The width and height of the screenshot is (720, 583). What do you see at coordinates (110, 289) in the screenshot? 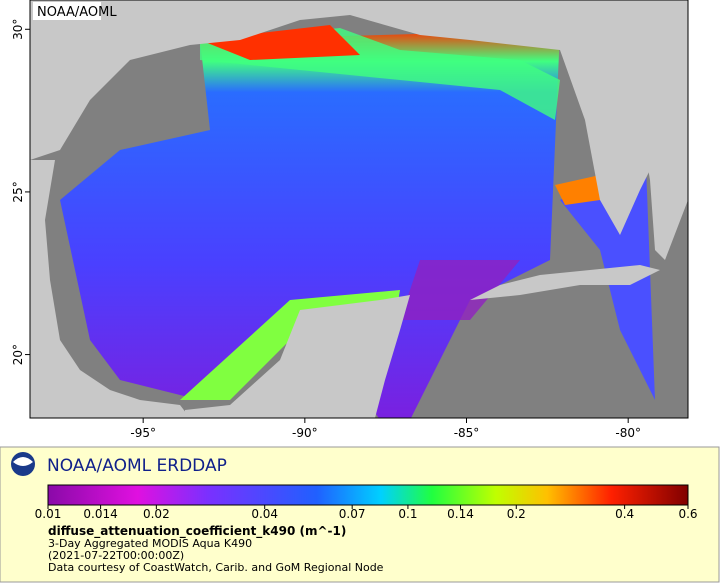
I see `land-mexico` at bounding box center [110, 289].